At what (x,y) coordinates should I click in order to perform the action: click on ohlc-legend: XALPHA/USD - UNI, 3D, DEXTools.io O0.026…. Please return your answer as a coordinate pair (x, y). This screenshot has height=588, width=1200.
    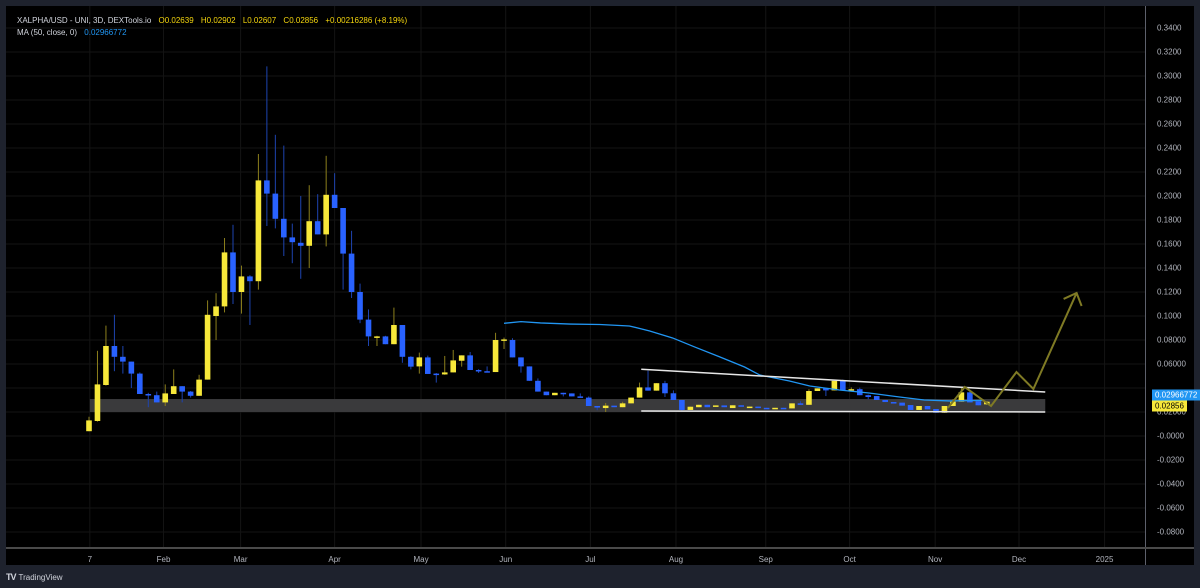
    Looking at the image, I should click on (214, 20).